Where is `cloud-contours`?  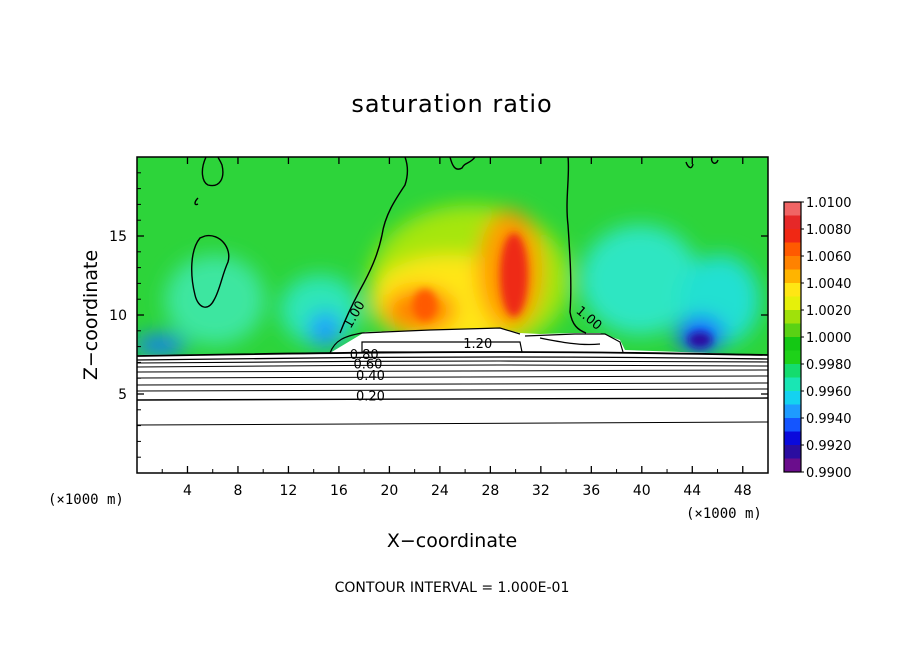
cloud-contours is located at coordinates (476, 340).